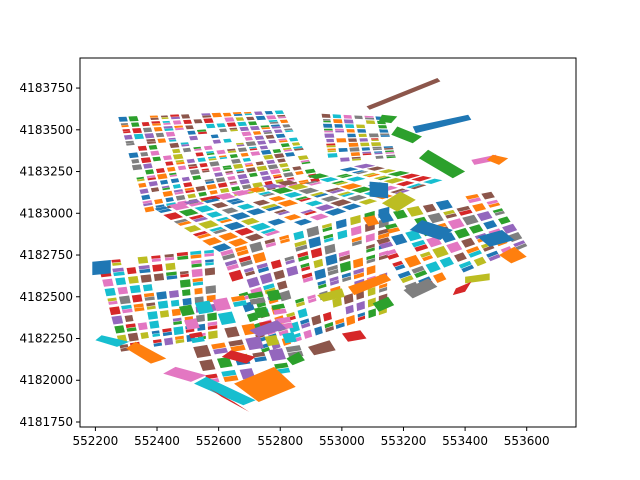 Image resolution: width=640 pixels, height=480 pixels. What do you see at coordinates (527, 441) in the screenshot?
I see `x-tick-label: 553600` at bounding box center [527, 441].